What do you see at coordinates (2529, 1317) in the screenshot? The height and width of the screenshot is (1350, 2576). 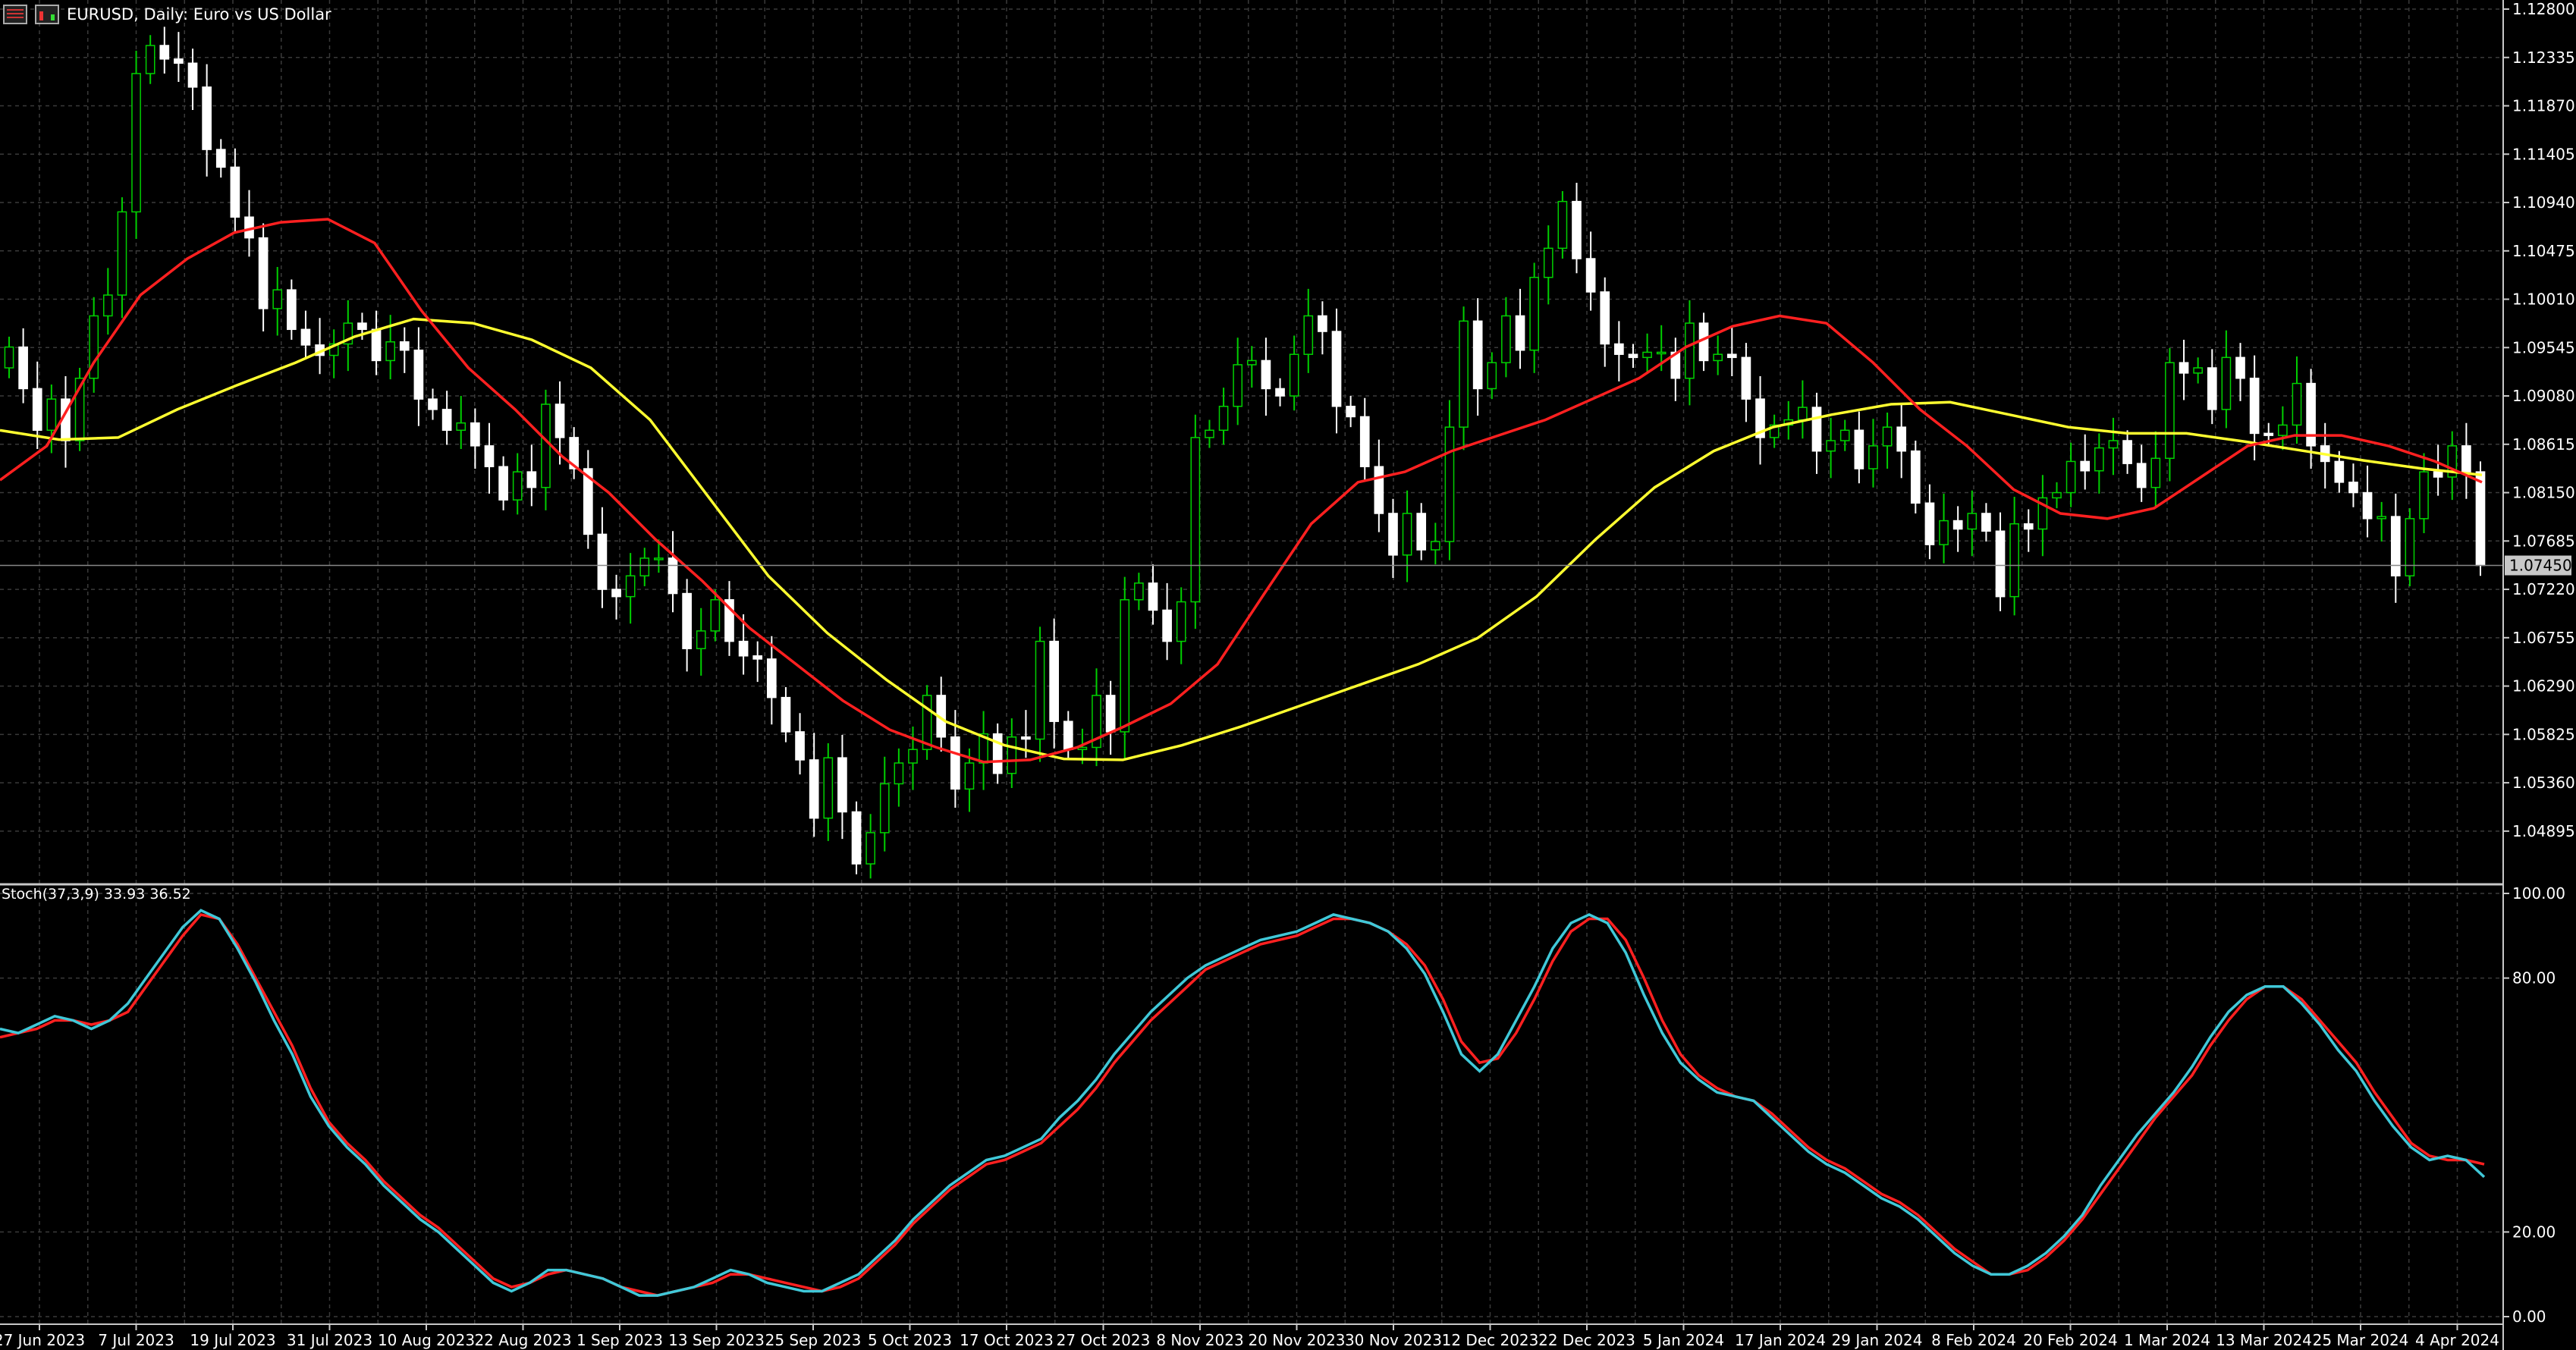 I see `stoch-tick-label: 0.00` at bounding box center [2529, 1317].